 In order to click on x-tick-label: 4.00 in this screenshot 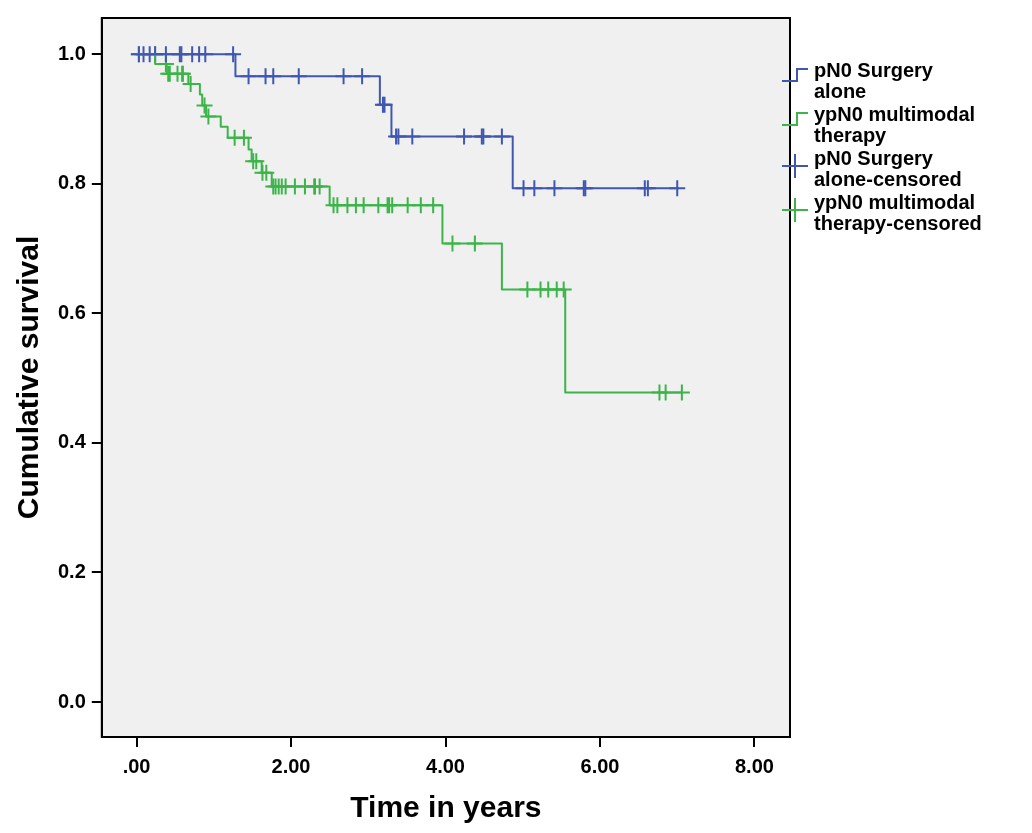, I will do `click(445, 765)`.